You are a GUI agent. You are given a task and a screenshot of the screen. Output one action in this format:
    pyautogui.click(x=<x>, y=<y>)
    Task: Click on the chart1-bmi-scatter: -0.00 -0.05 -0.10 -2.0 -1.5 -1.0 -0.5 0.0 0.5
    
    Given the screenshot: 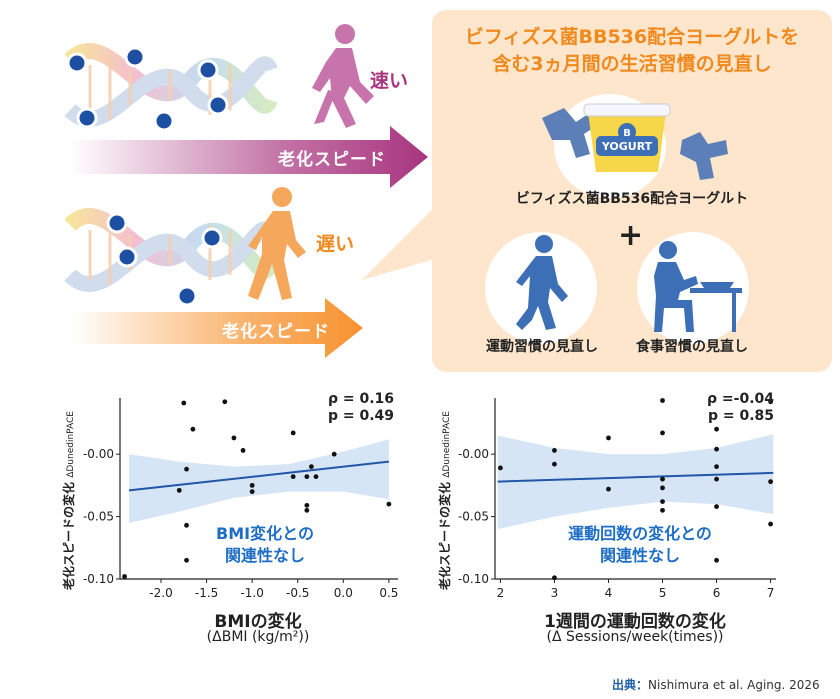 What is the action you would take?
    pyautogui.click(x=240, y=499)
    